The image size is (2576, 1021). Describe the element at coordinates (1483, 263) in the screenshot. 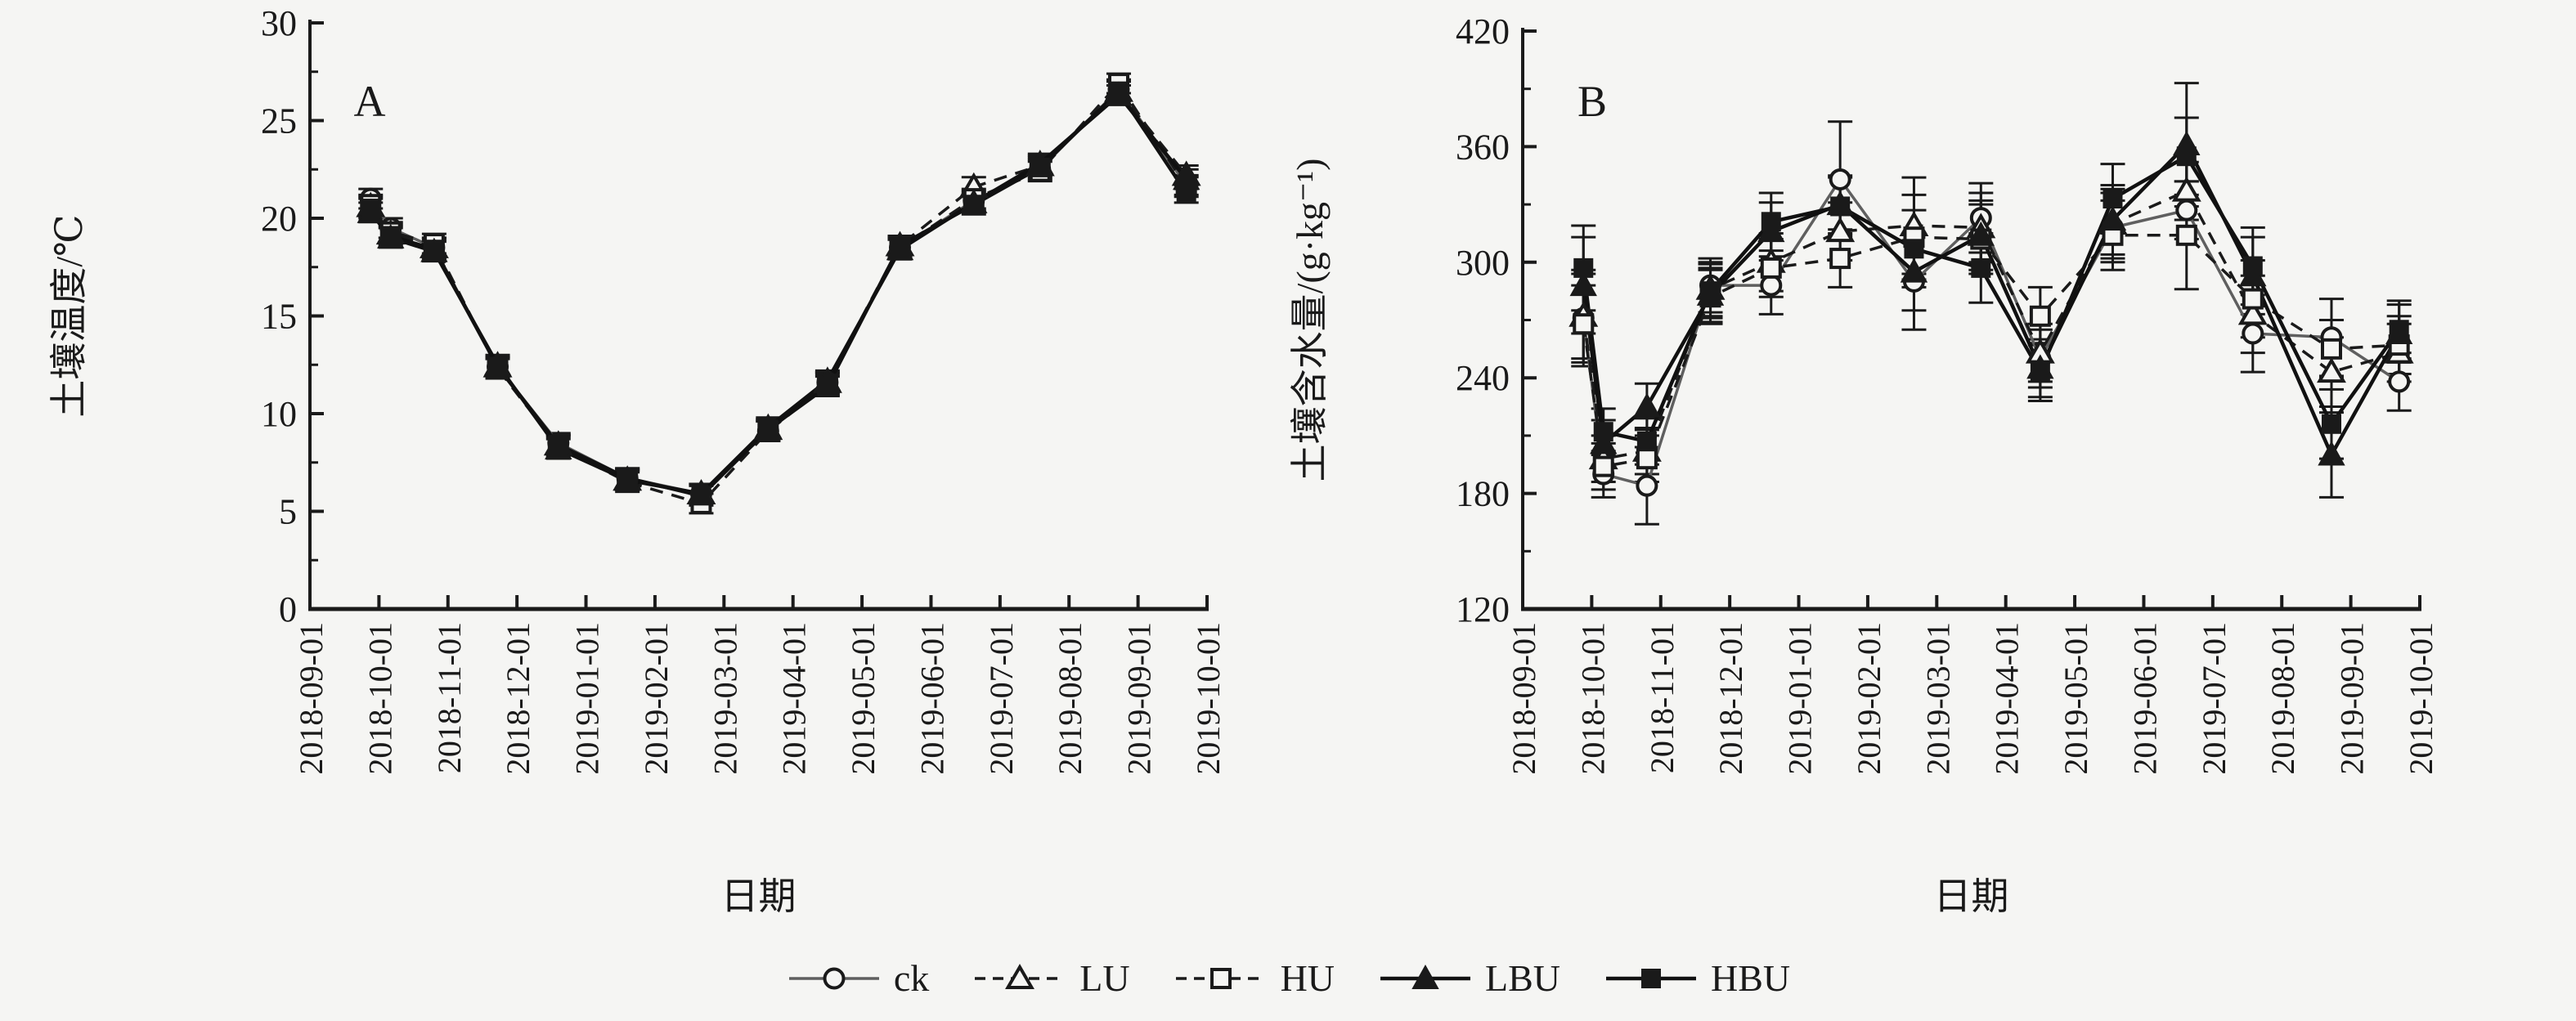

I see `y-tick-label: 300` at that location.